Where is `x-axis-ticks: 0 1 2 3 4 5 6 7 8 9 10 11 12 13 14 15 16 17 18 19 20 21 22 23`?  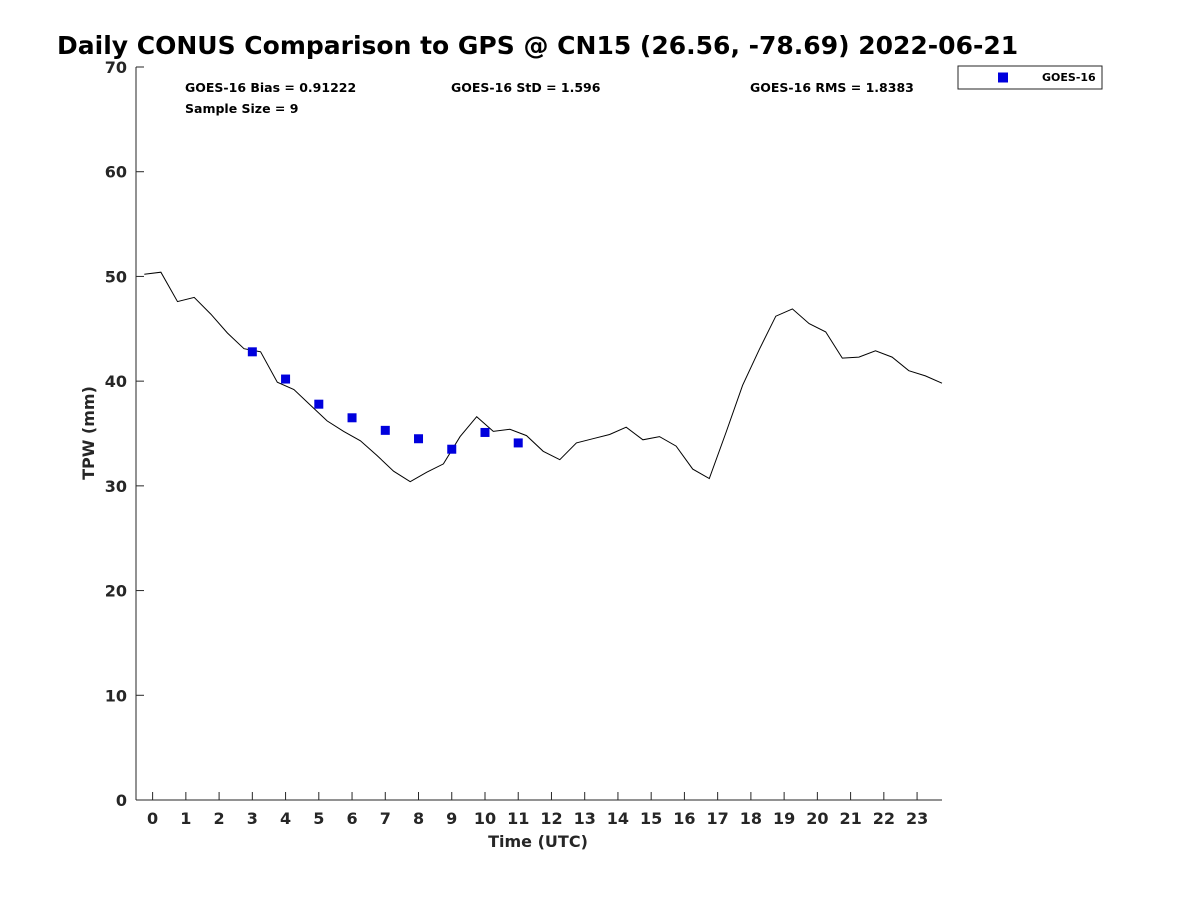 x-axis-ticks: 0 1 2 3 4 5 6 7 8 9 10 11 12 13 14 15 16 17 18 19 20 21 22 23 is located at coordinates (537, 810).